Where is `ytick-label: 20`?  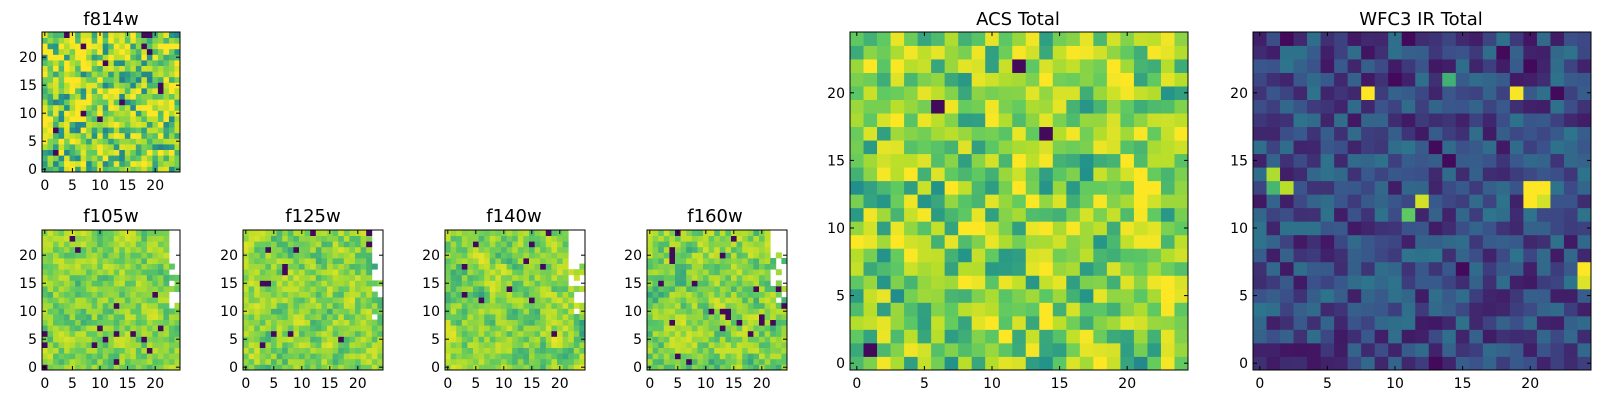
ytick-label: 20 is located at coordinates (431, 256).